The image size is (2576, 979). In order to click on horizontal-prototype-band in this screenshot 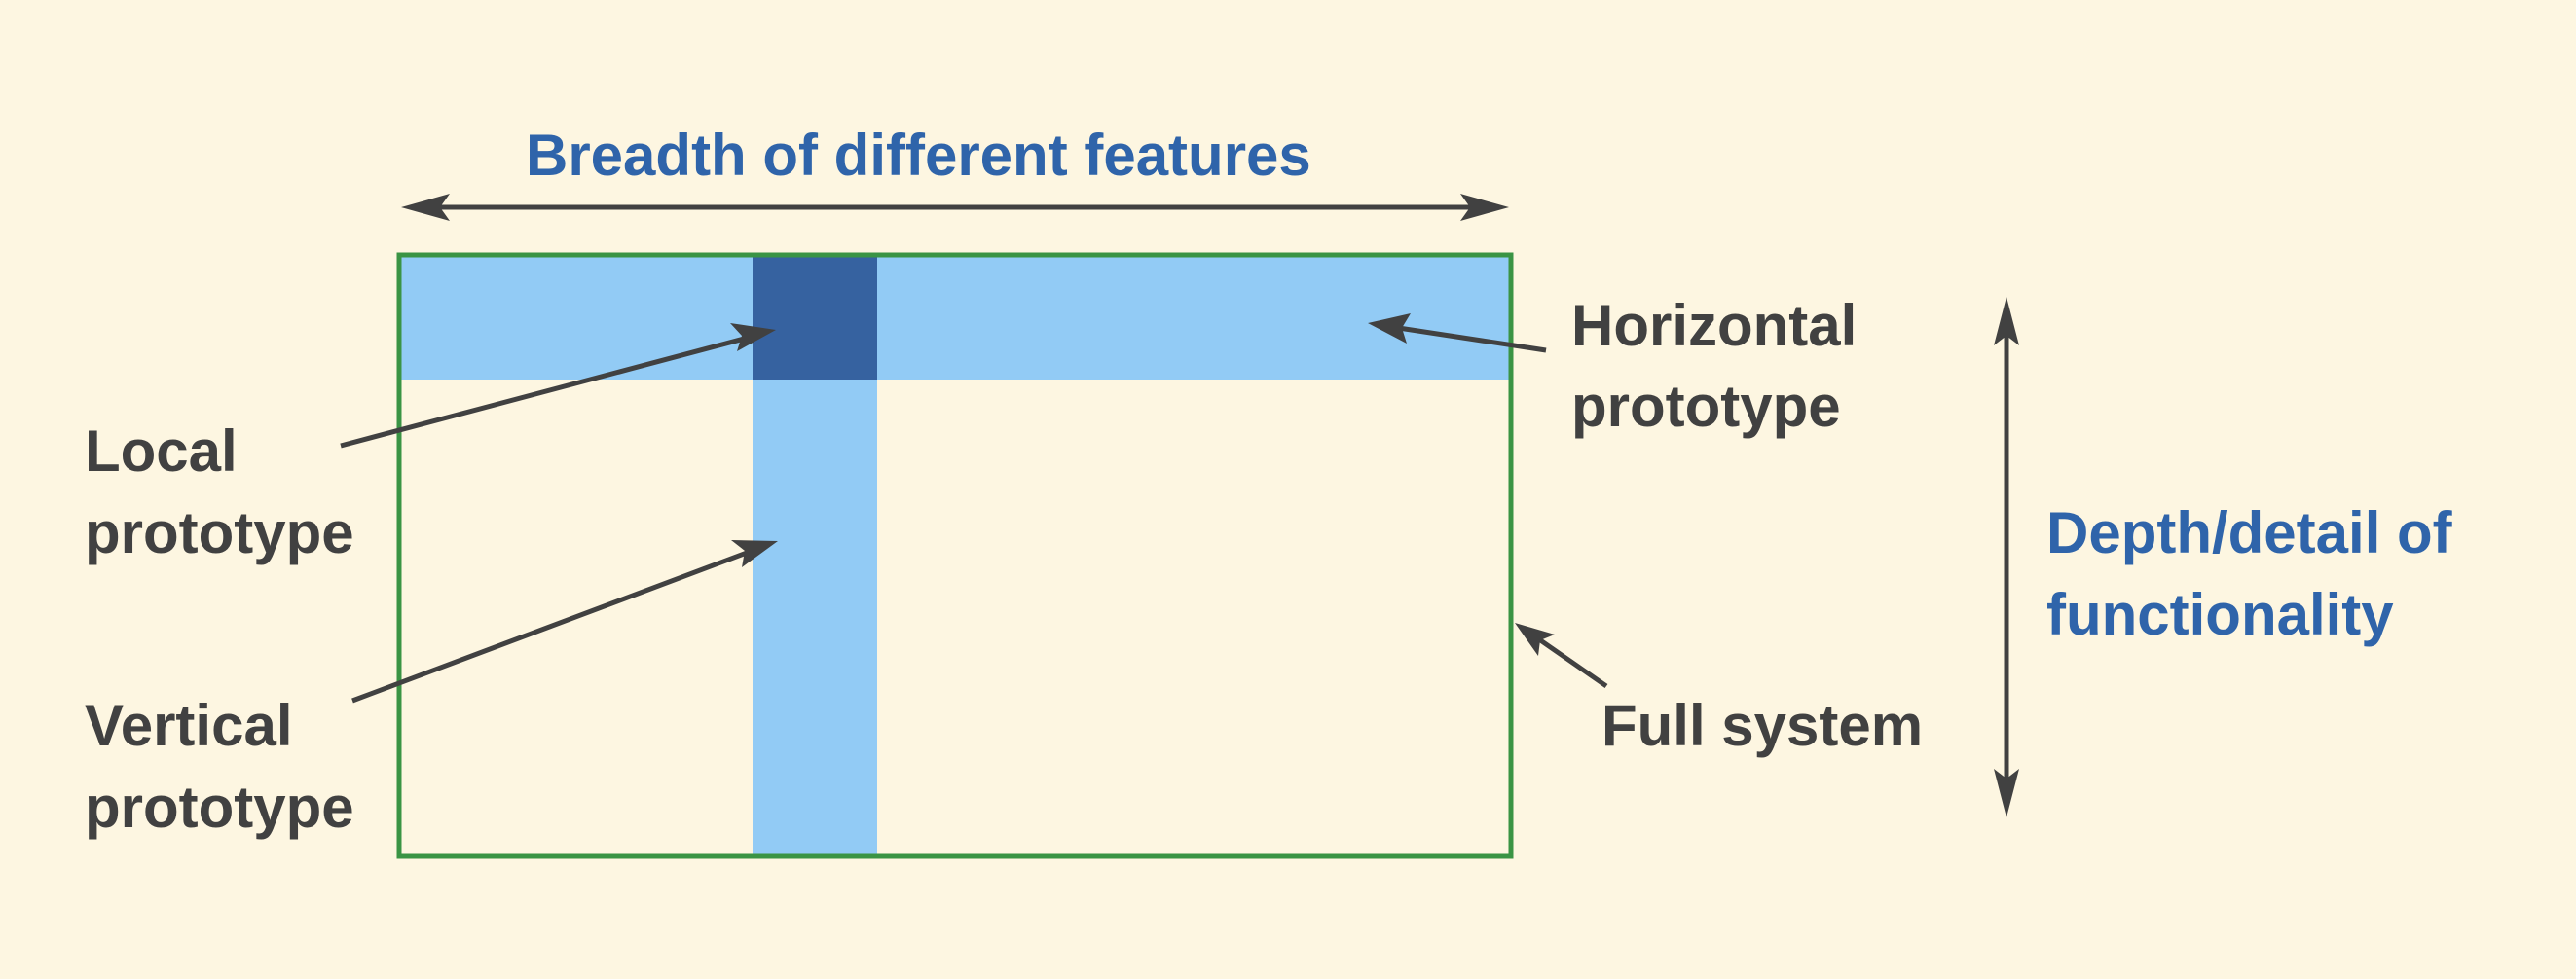, I will do `click(955, 318)`.